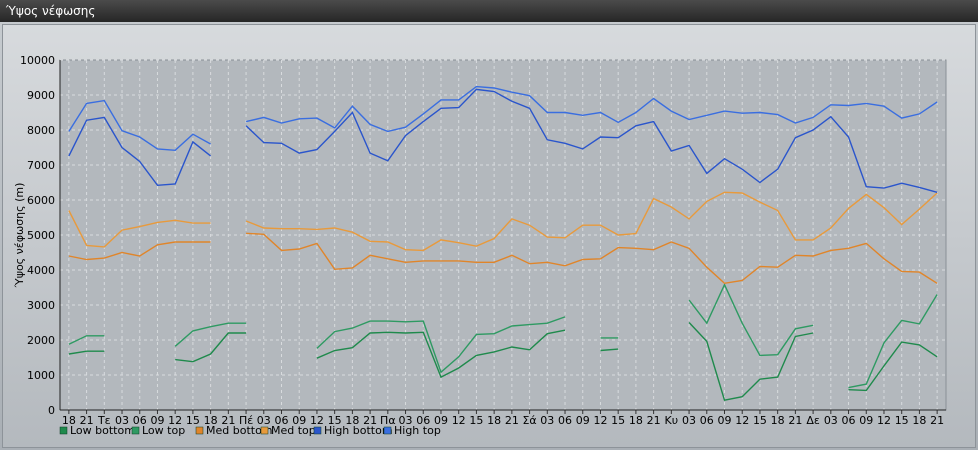  What do you see at coordinates (417, 430) in the screenshot?
I see `legend-label: High top` at bounding box center [417, 430].